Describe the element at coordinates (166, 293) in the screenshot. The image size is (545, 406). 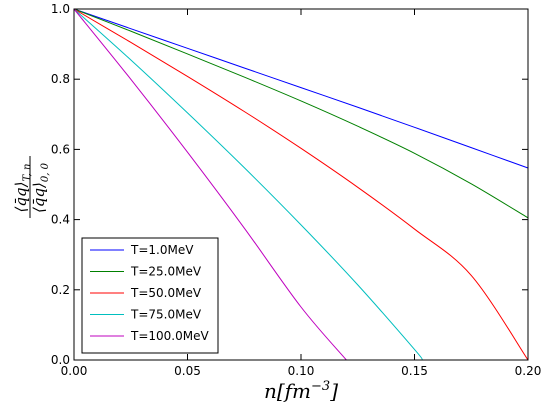
I see `legend-entry-label: T=50.0MeV` at that location.